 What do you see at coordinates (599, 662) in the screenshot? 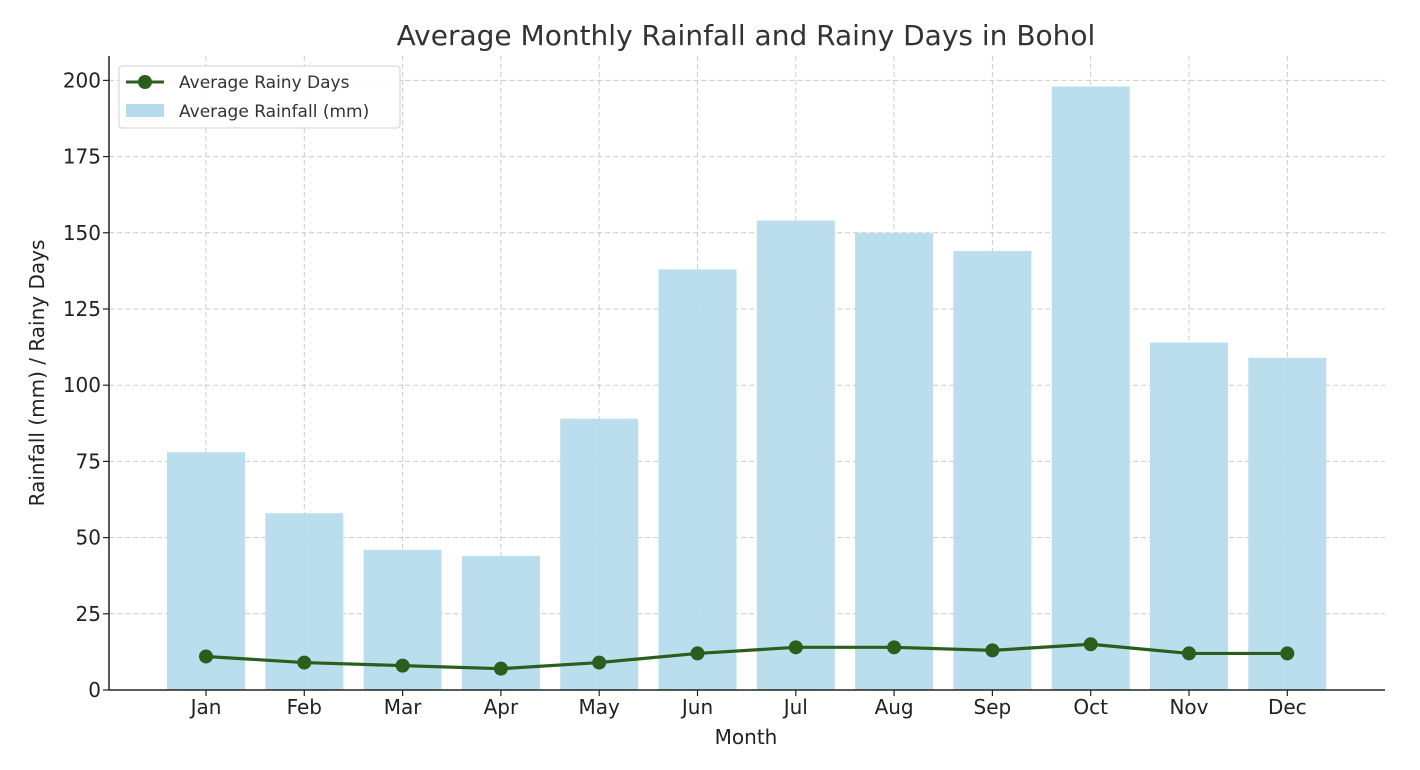
I see `point-rainy-days-may` at bounding box center [599, 662].